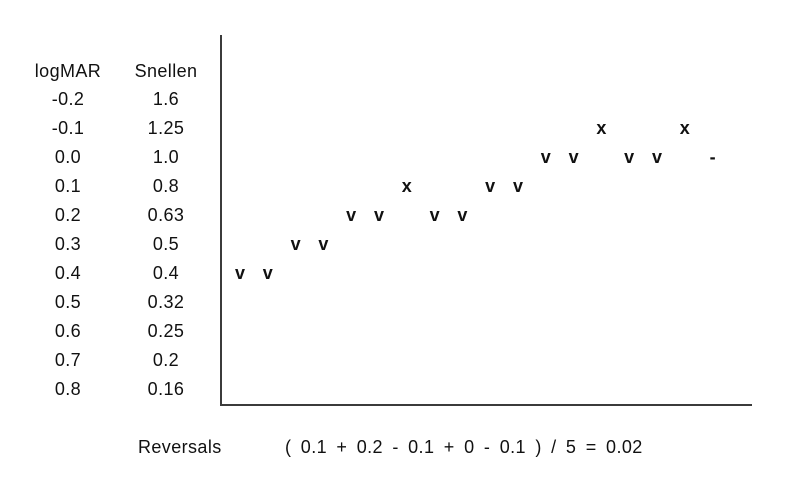 The image size is (800, 502). I want to click on snellen-value: 1.0, so click(166, 156).